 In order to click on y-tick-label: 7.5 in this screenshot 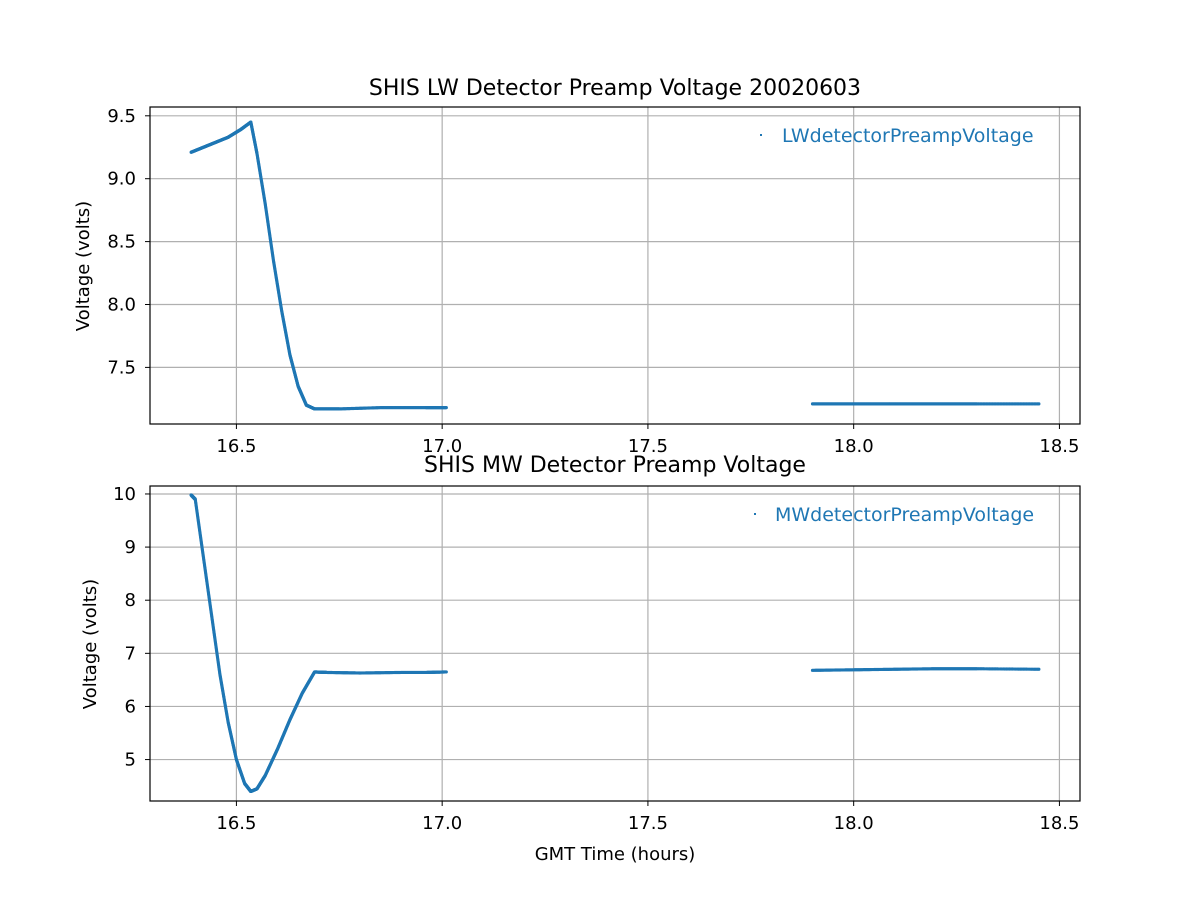, I will do `click(121, 367)`.